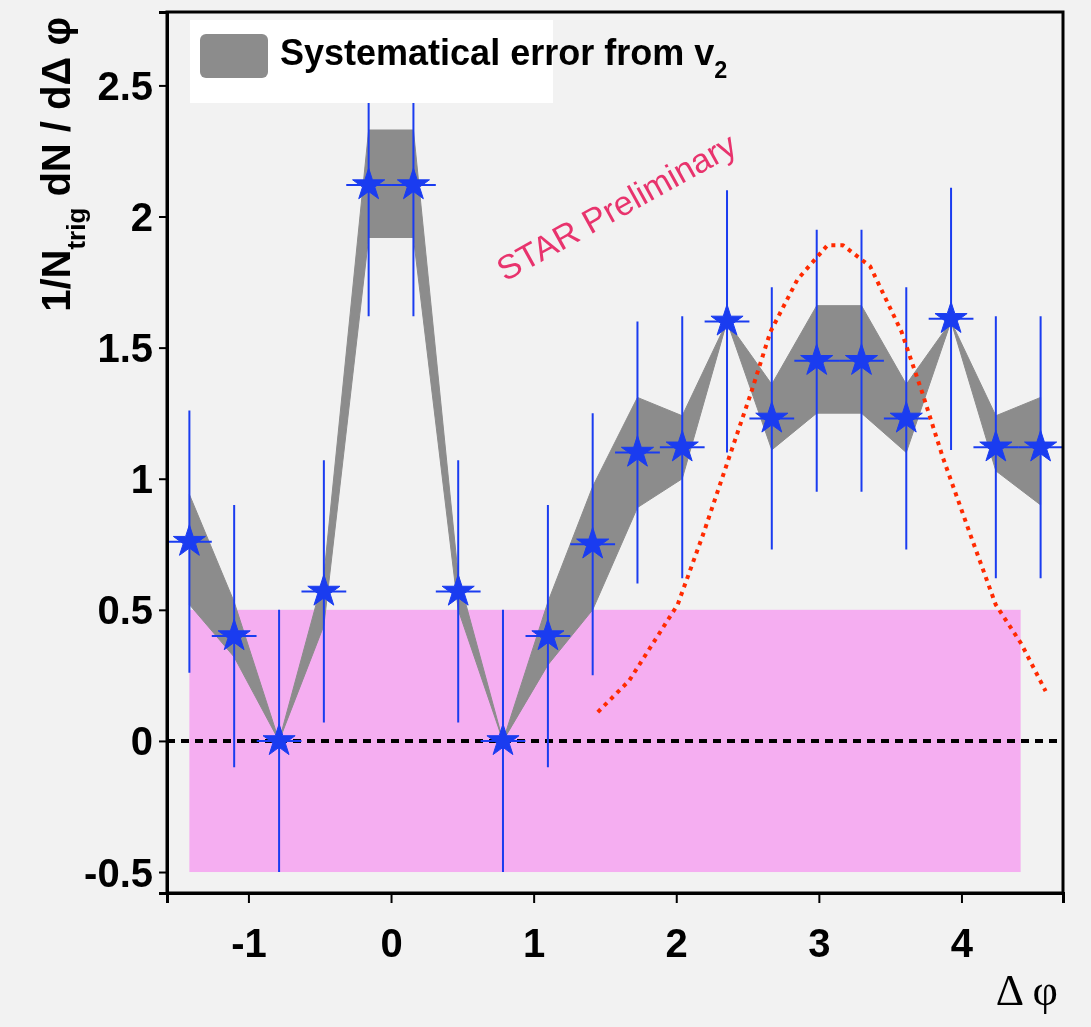  I want to click on y-tick-label: 1.5, so click(125, 348).